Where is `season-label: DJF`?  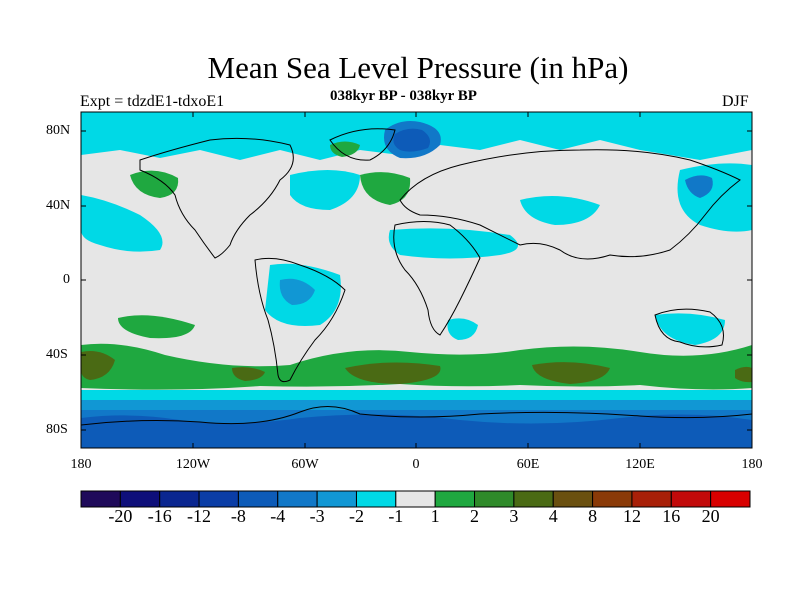 season-label: DJF is located at coordinates (735, 101).